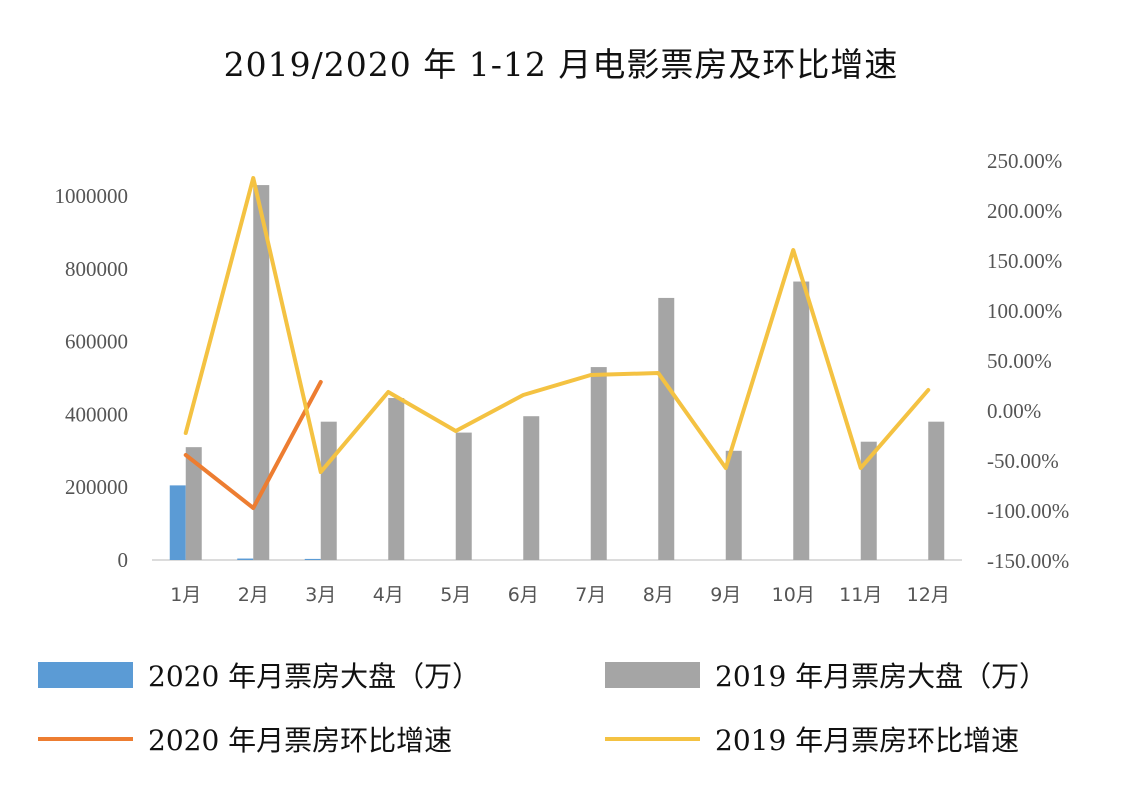 The width and height of the screenshot is (1122, 792). Describe the element at coordinates (867, 740) in the screenshot. I see `legend-label: 2019 年月票房环比增速` at that location.